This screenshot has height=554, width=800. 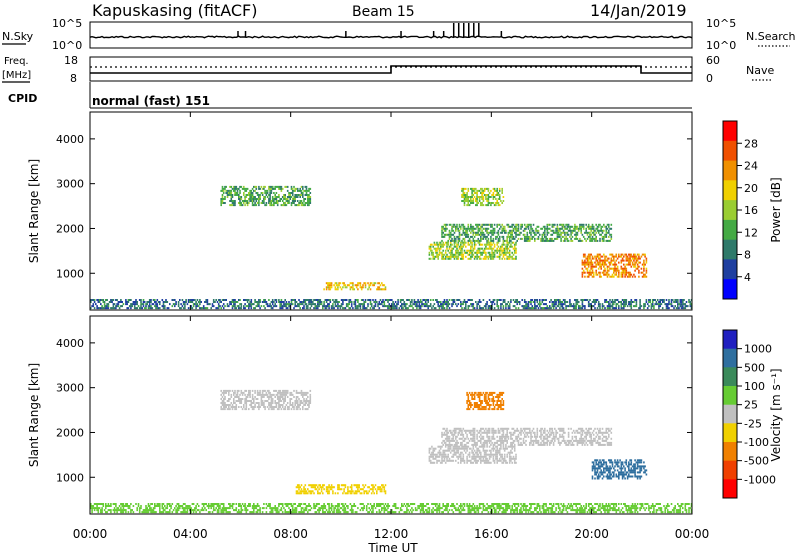 What do you see at coordinates (70, 228) in the screenshot?
I see `y-tick-label: 2000` at bounding box center [70, 228].